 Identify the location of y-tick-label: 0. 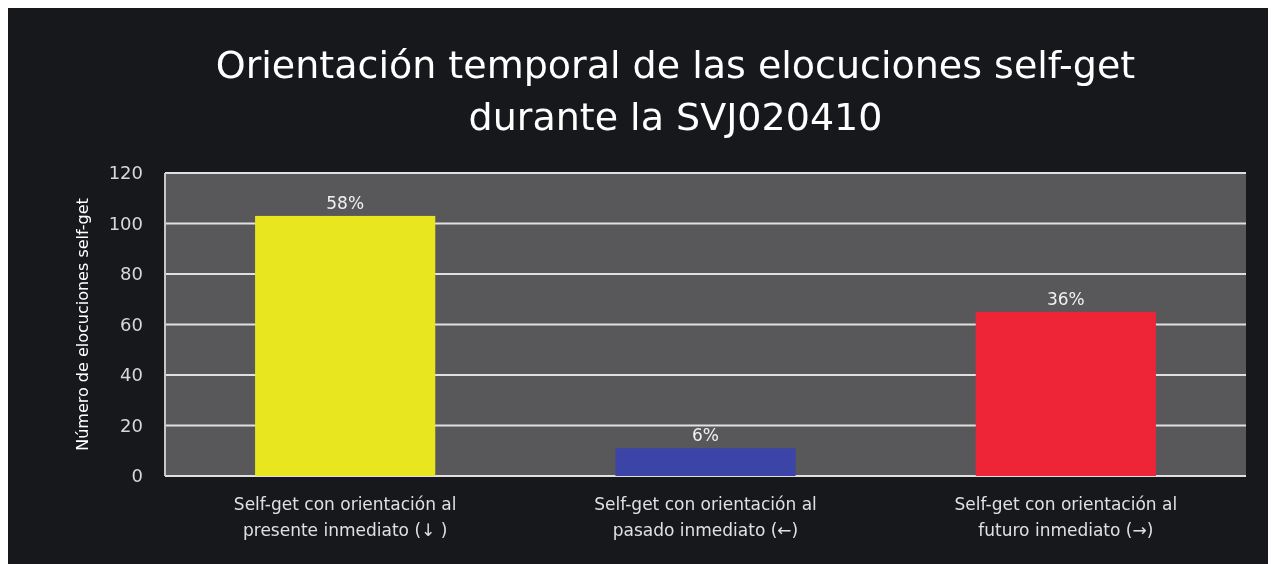
(137, 476).